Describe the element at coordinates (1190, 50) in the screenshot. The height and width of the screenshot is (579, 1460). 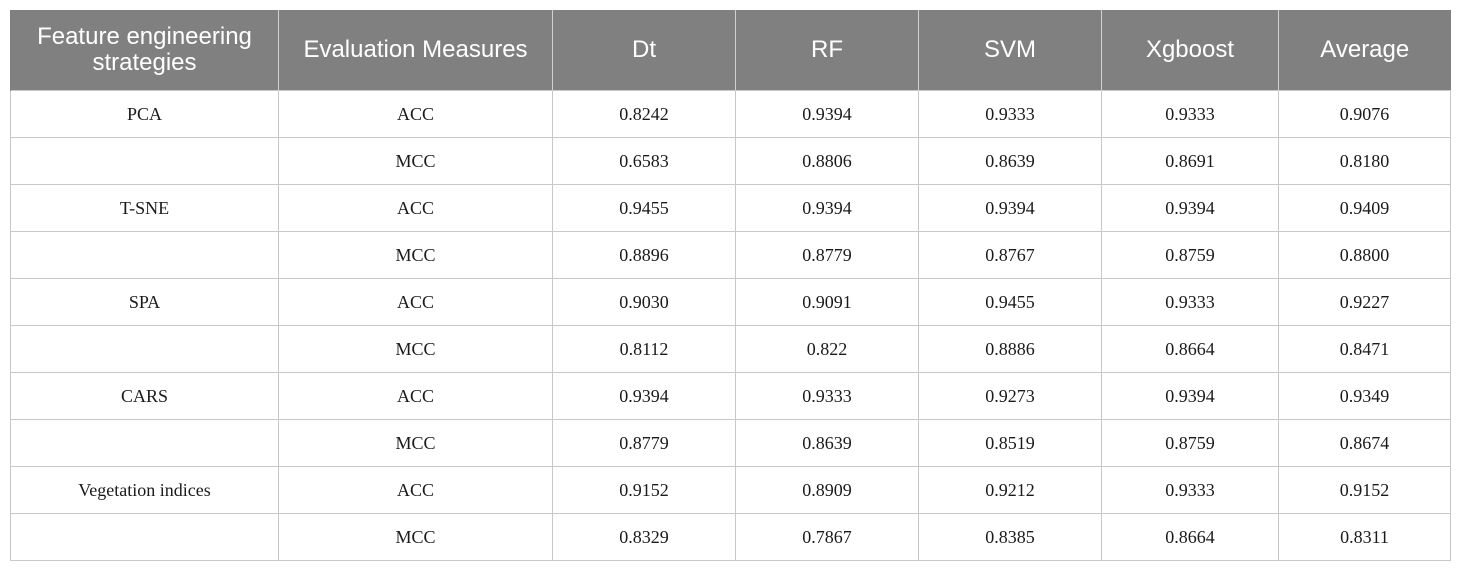
I see `header-xgboost: Xgboost` at that location.